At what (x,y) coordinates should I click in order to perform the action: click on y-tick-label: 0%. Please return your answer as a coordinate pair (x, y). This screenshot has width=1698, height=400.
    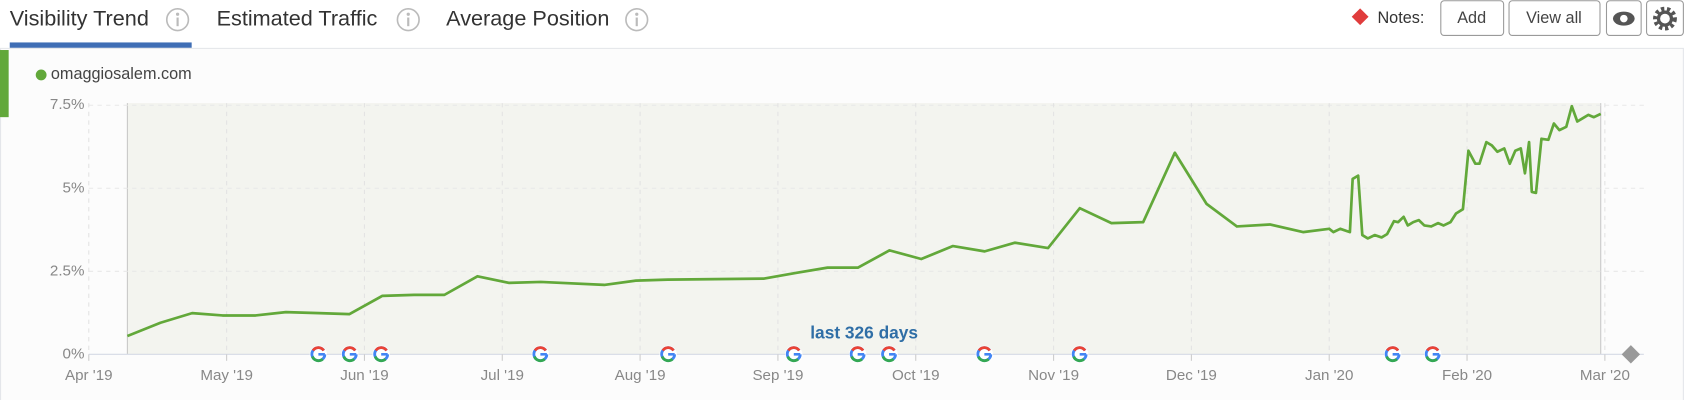
    Looking at the image, I should click on (74, 353).